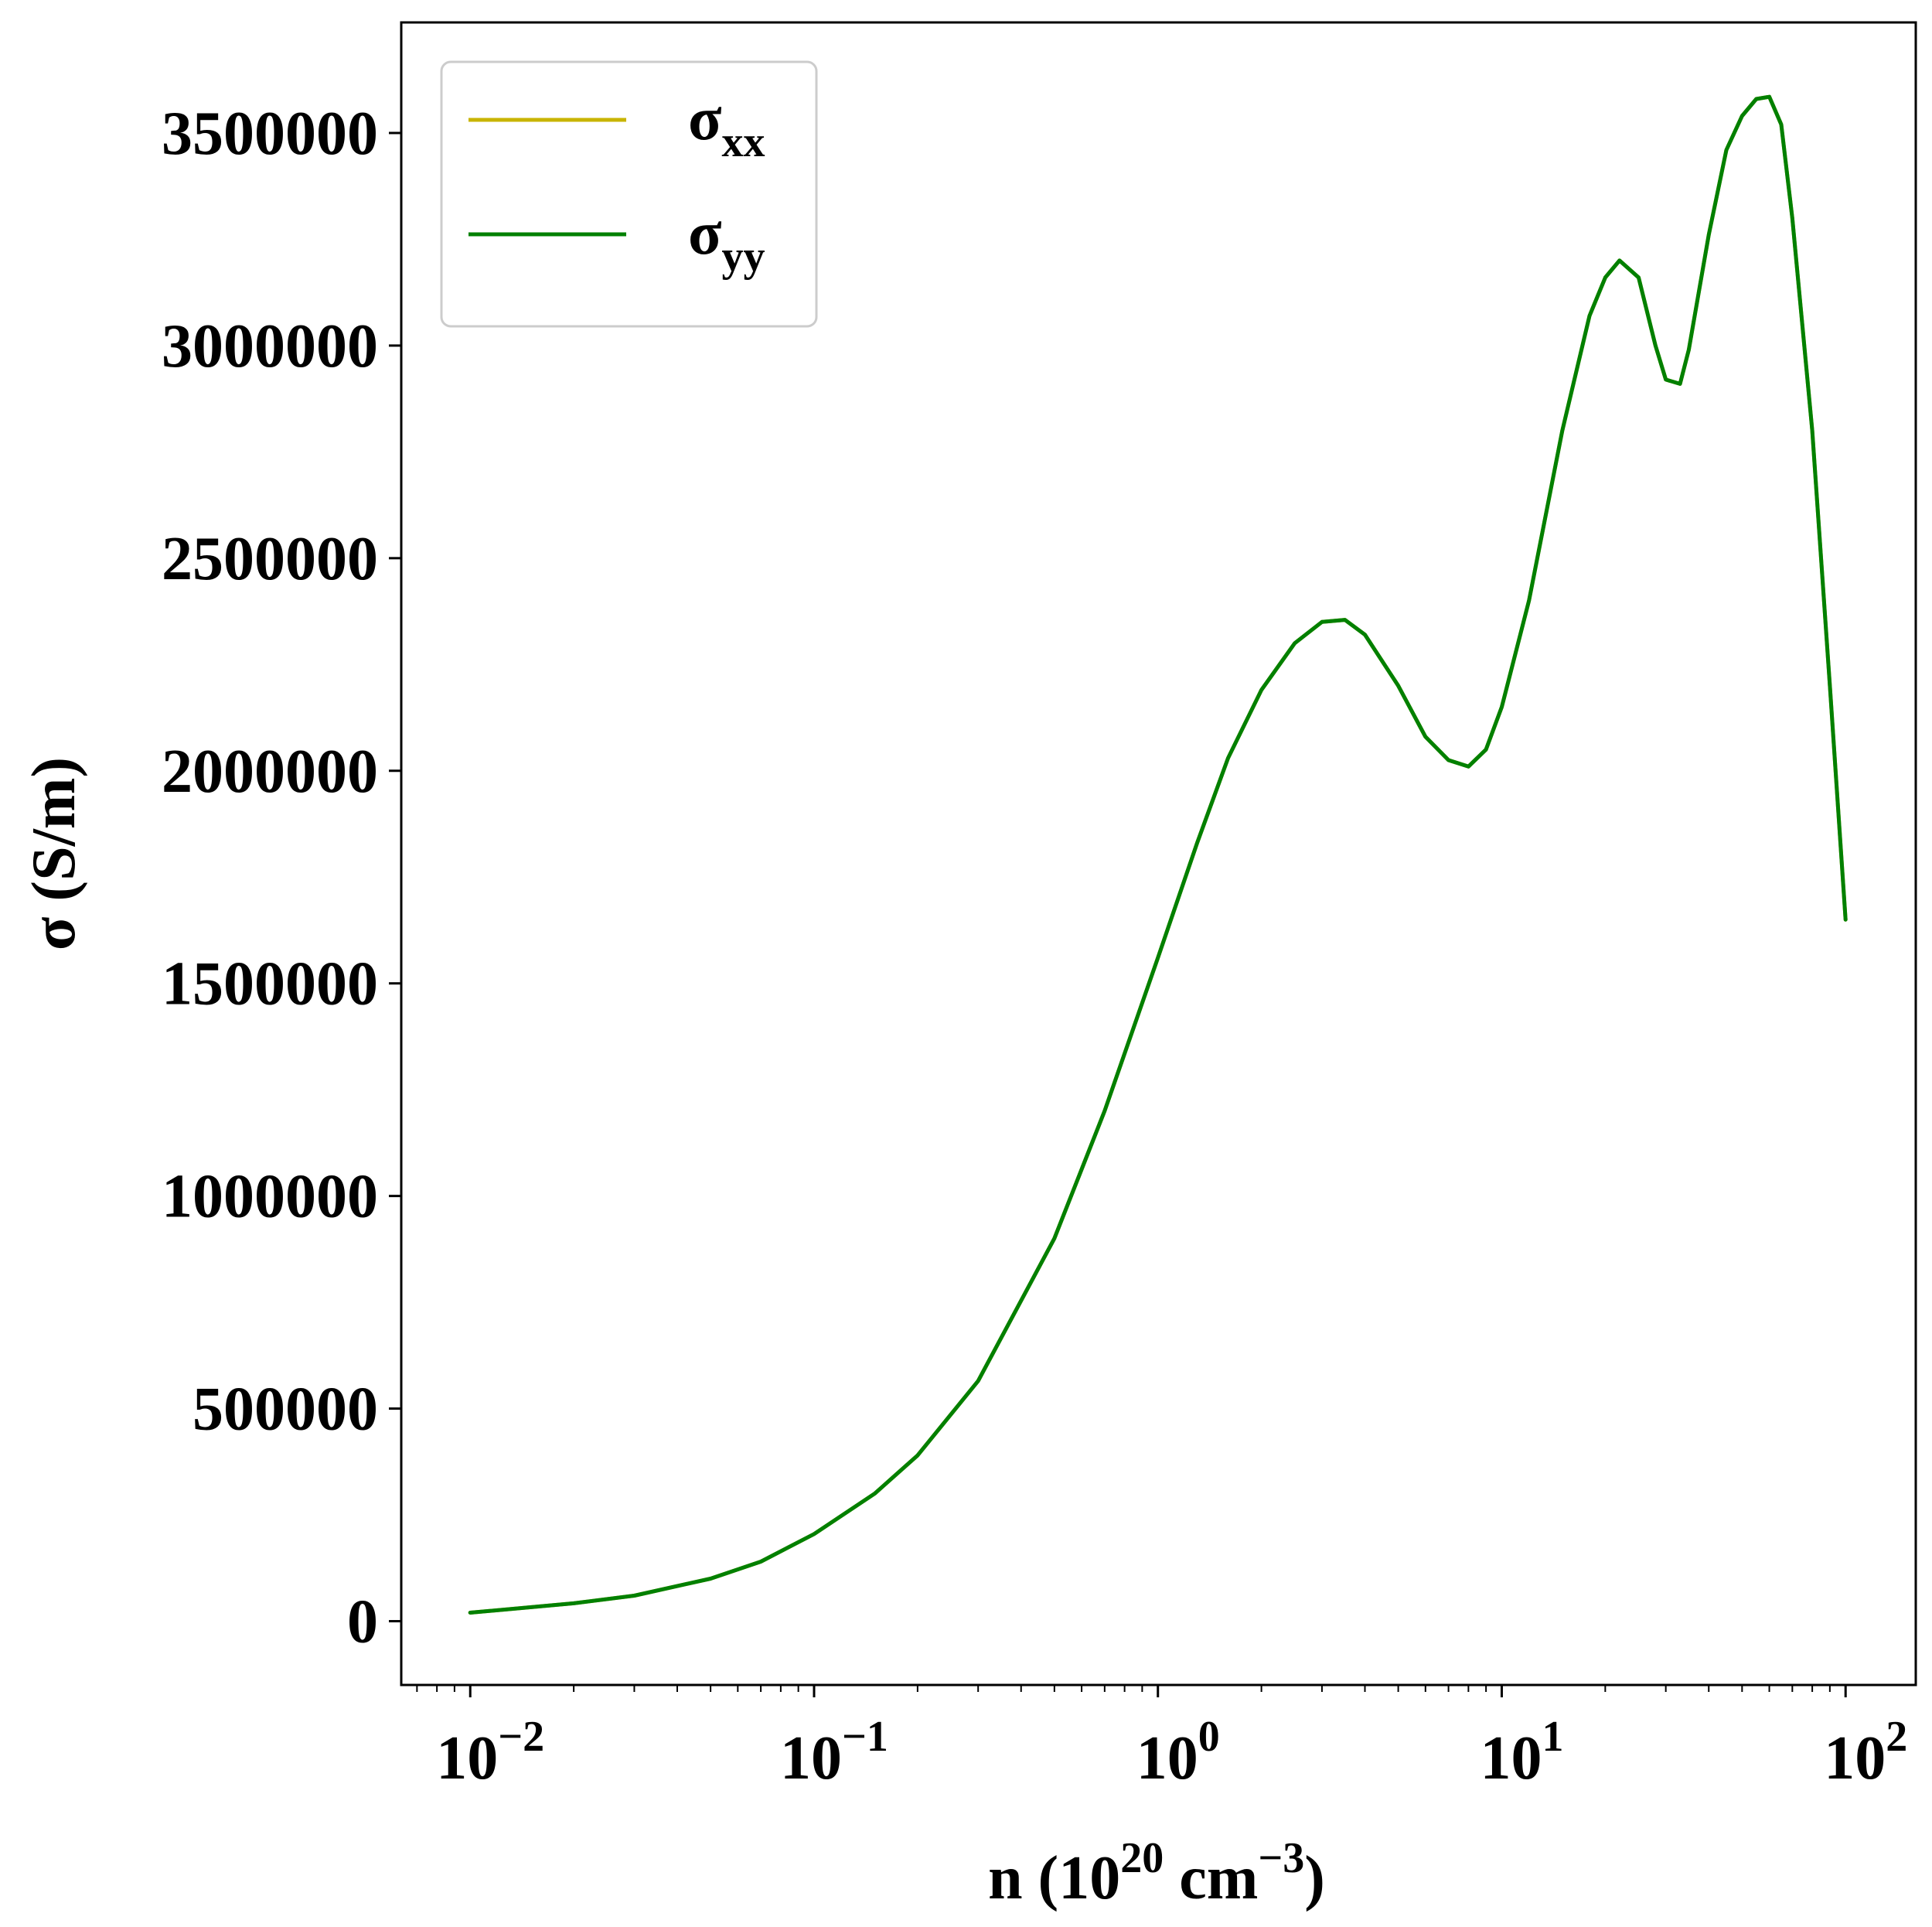 The width and height of the screenshot is (1932, 1927). I want to click on x-tick-label-exponent: −1, so click(865, 1737).